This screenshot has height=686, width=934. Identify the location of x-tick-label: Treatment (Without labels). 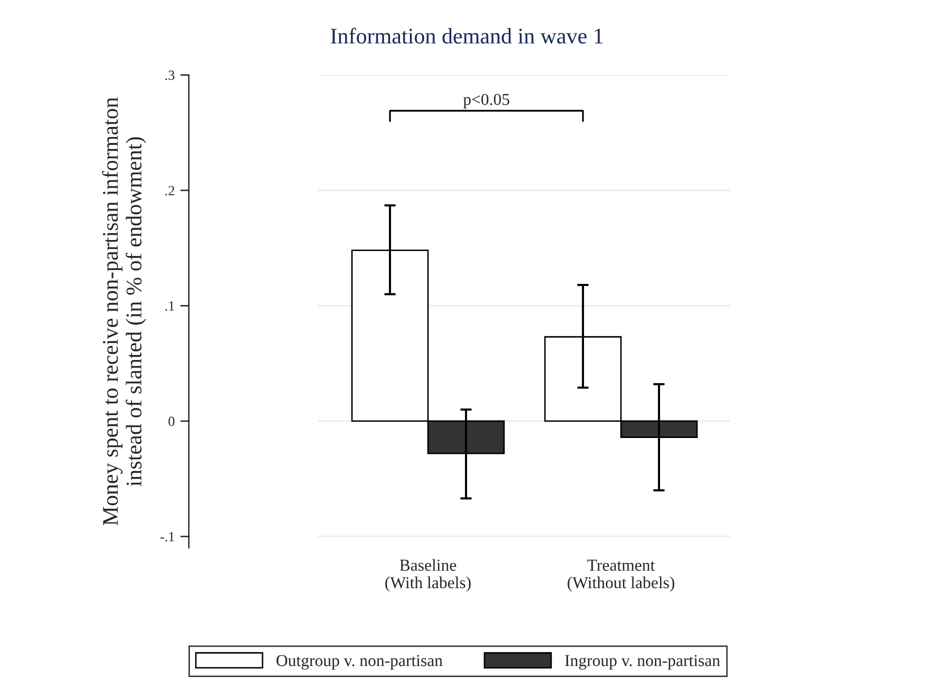
(621, 576).